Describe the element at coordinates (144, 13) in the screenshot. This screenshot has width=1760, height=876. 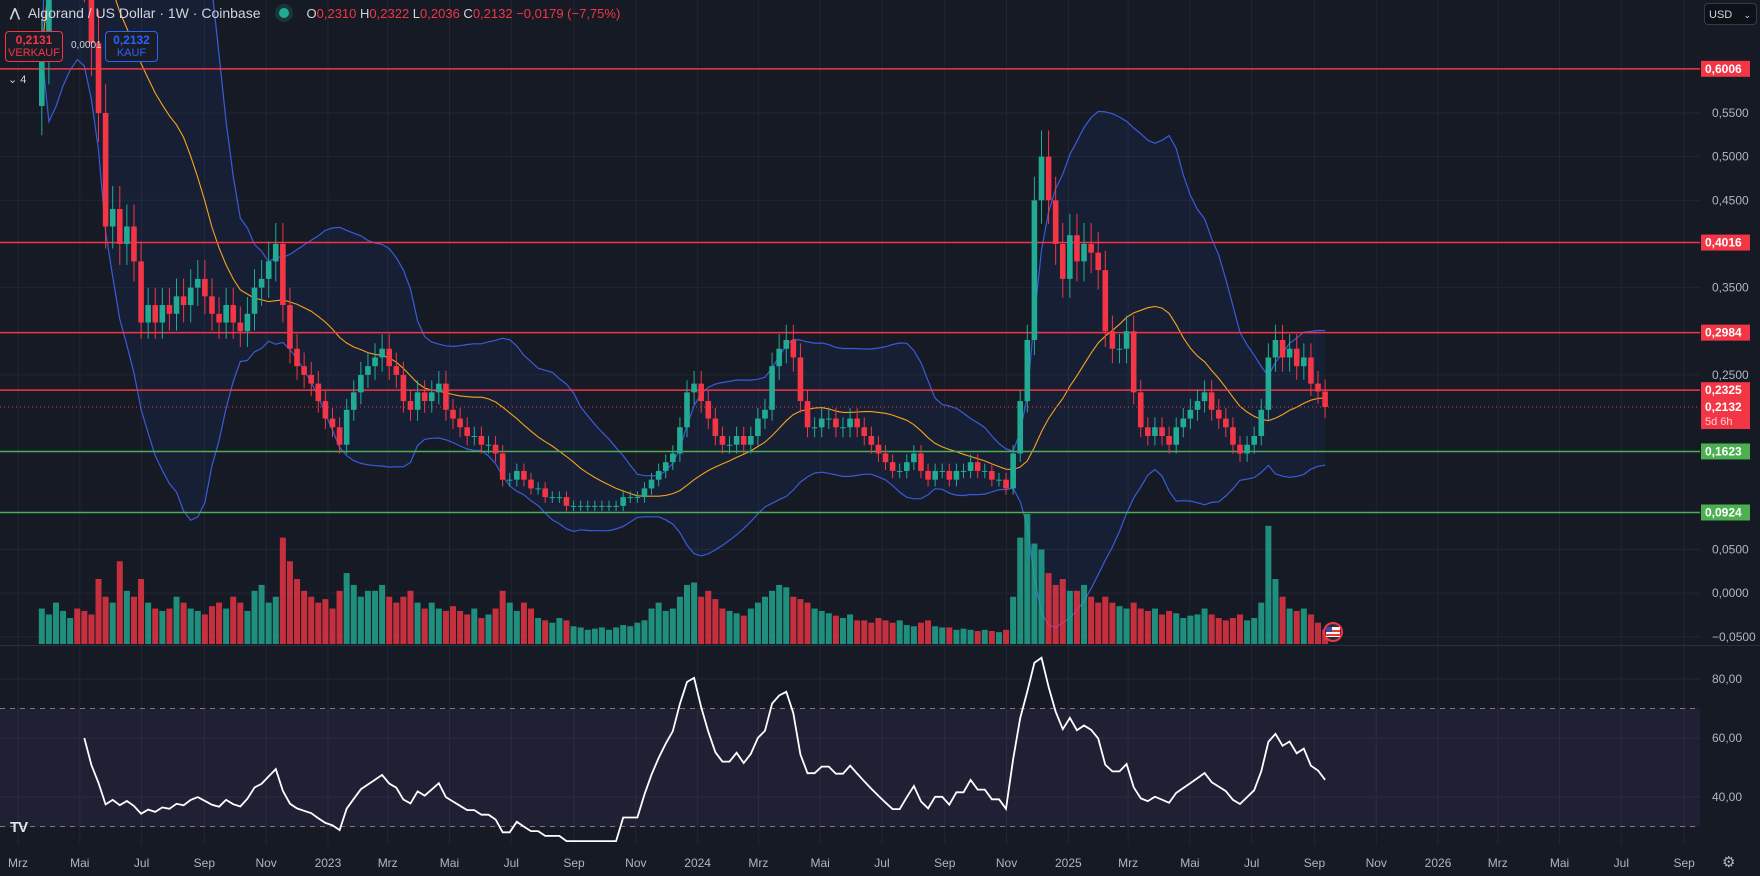
I see `symbol-title: Algorand / US Dollar · 1W · Coinbase` at that location.